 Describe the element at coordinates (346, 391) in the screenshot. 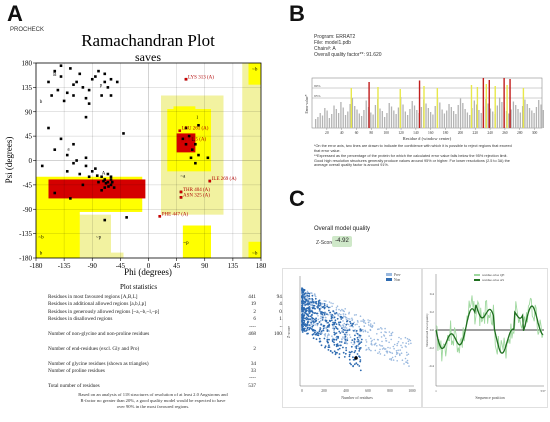

I see `qmean-xtick-label: 400` at that location.